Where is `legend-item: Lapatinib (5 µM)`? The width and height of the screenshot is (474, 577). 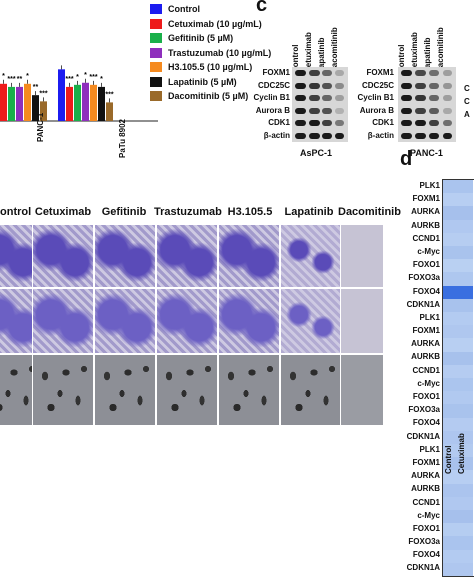
legend-item: Lapatinib (5 µM) is located at coordinates (225, 82).